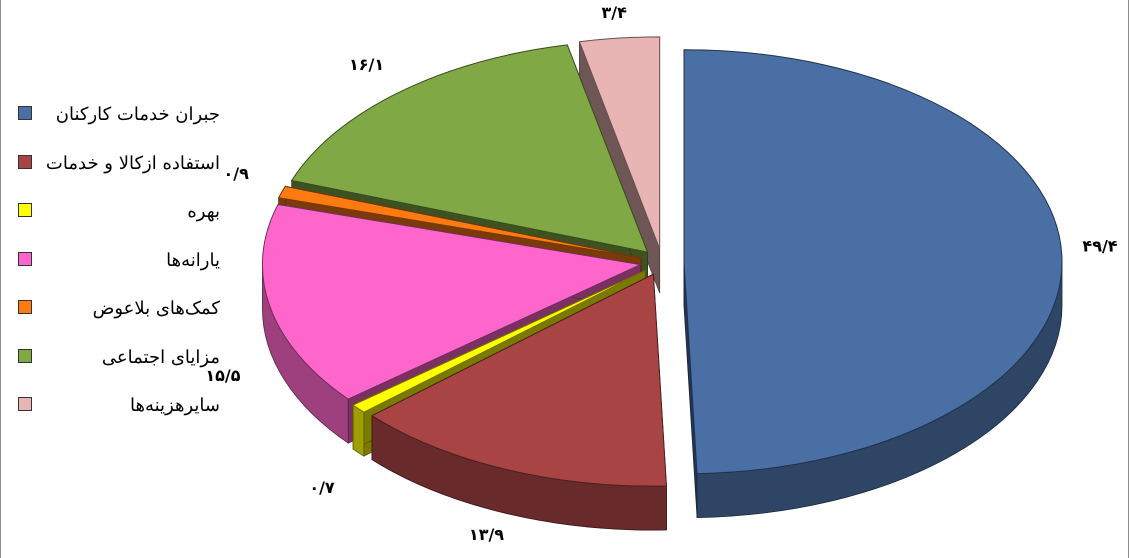 The image size is (1129, 558). What do you see at coordinates (237, 173) in the screenshot?
I see `data-label-4: ۰/۹` at bounding box center [237, 173].